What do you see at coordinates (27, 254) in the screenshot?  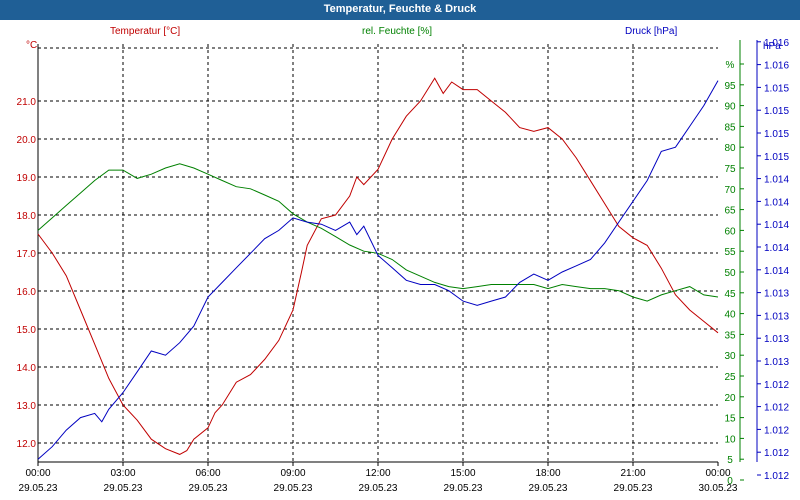 I see `temperature-tick-label: 17.0` at bounding box center [27, 254].